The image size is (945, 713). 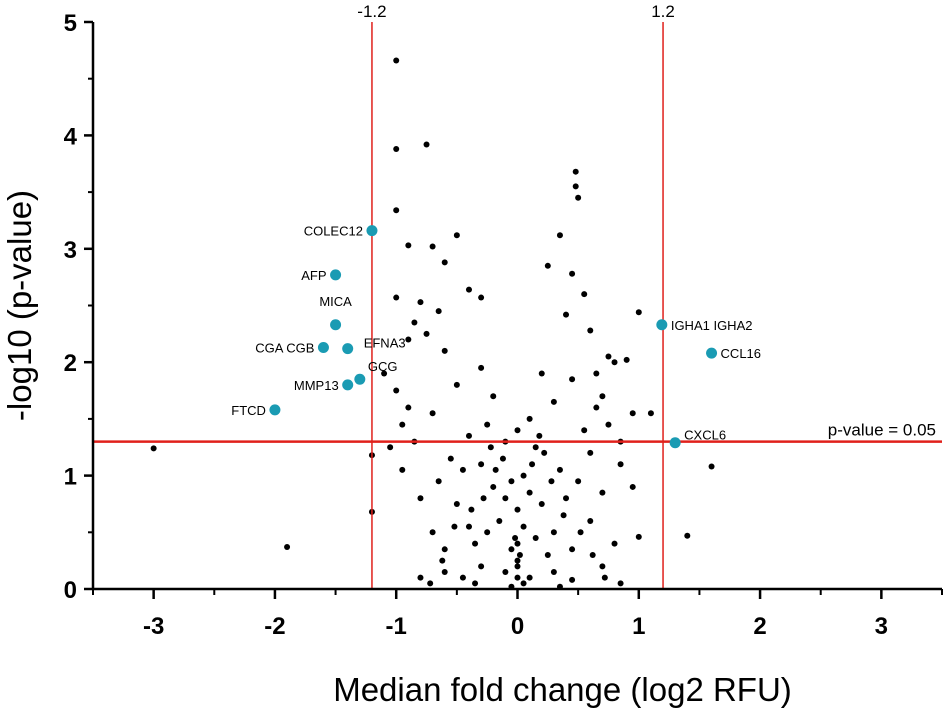 I want to click on p-value-threshold-label: p-value = 0.05, so click(x=882, y=430).